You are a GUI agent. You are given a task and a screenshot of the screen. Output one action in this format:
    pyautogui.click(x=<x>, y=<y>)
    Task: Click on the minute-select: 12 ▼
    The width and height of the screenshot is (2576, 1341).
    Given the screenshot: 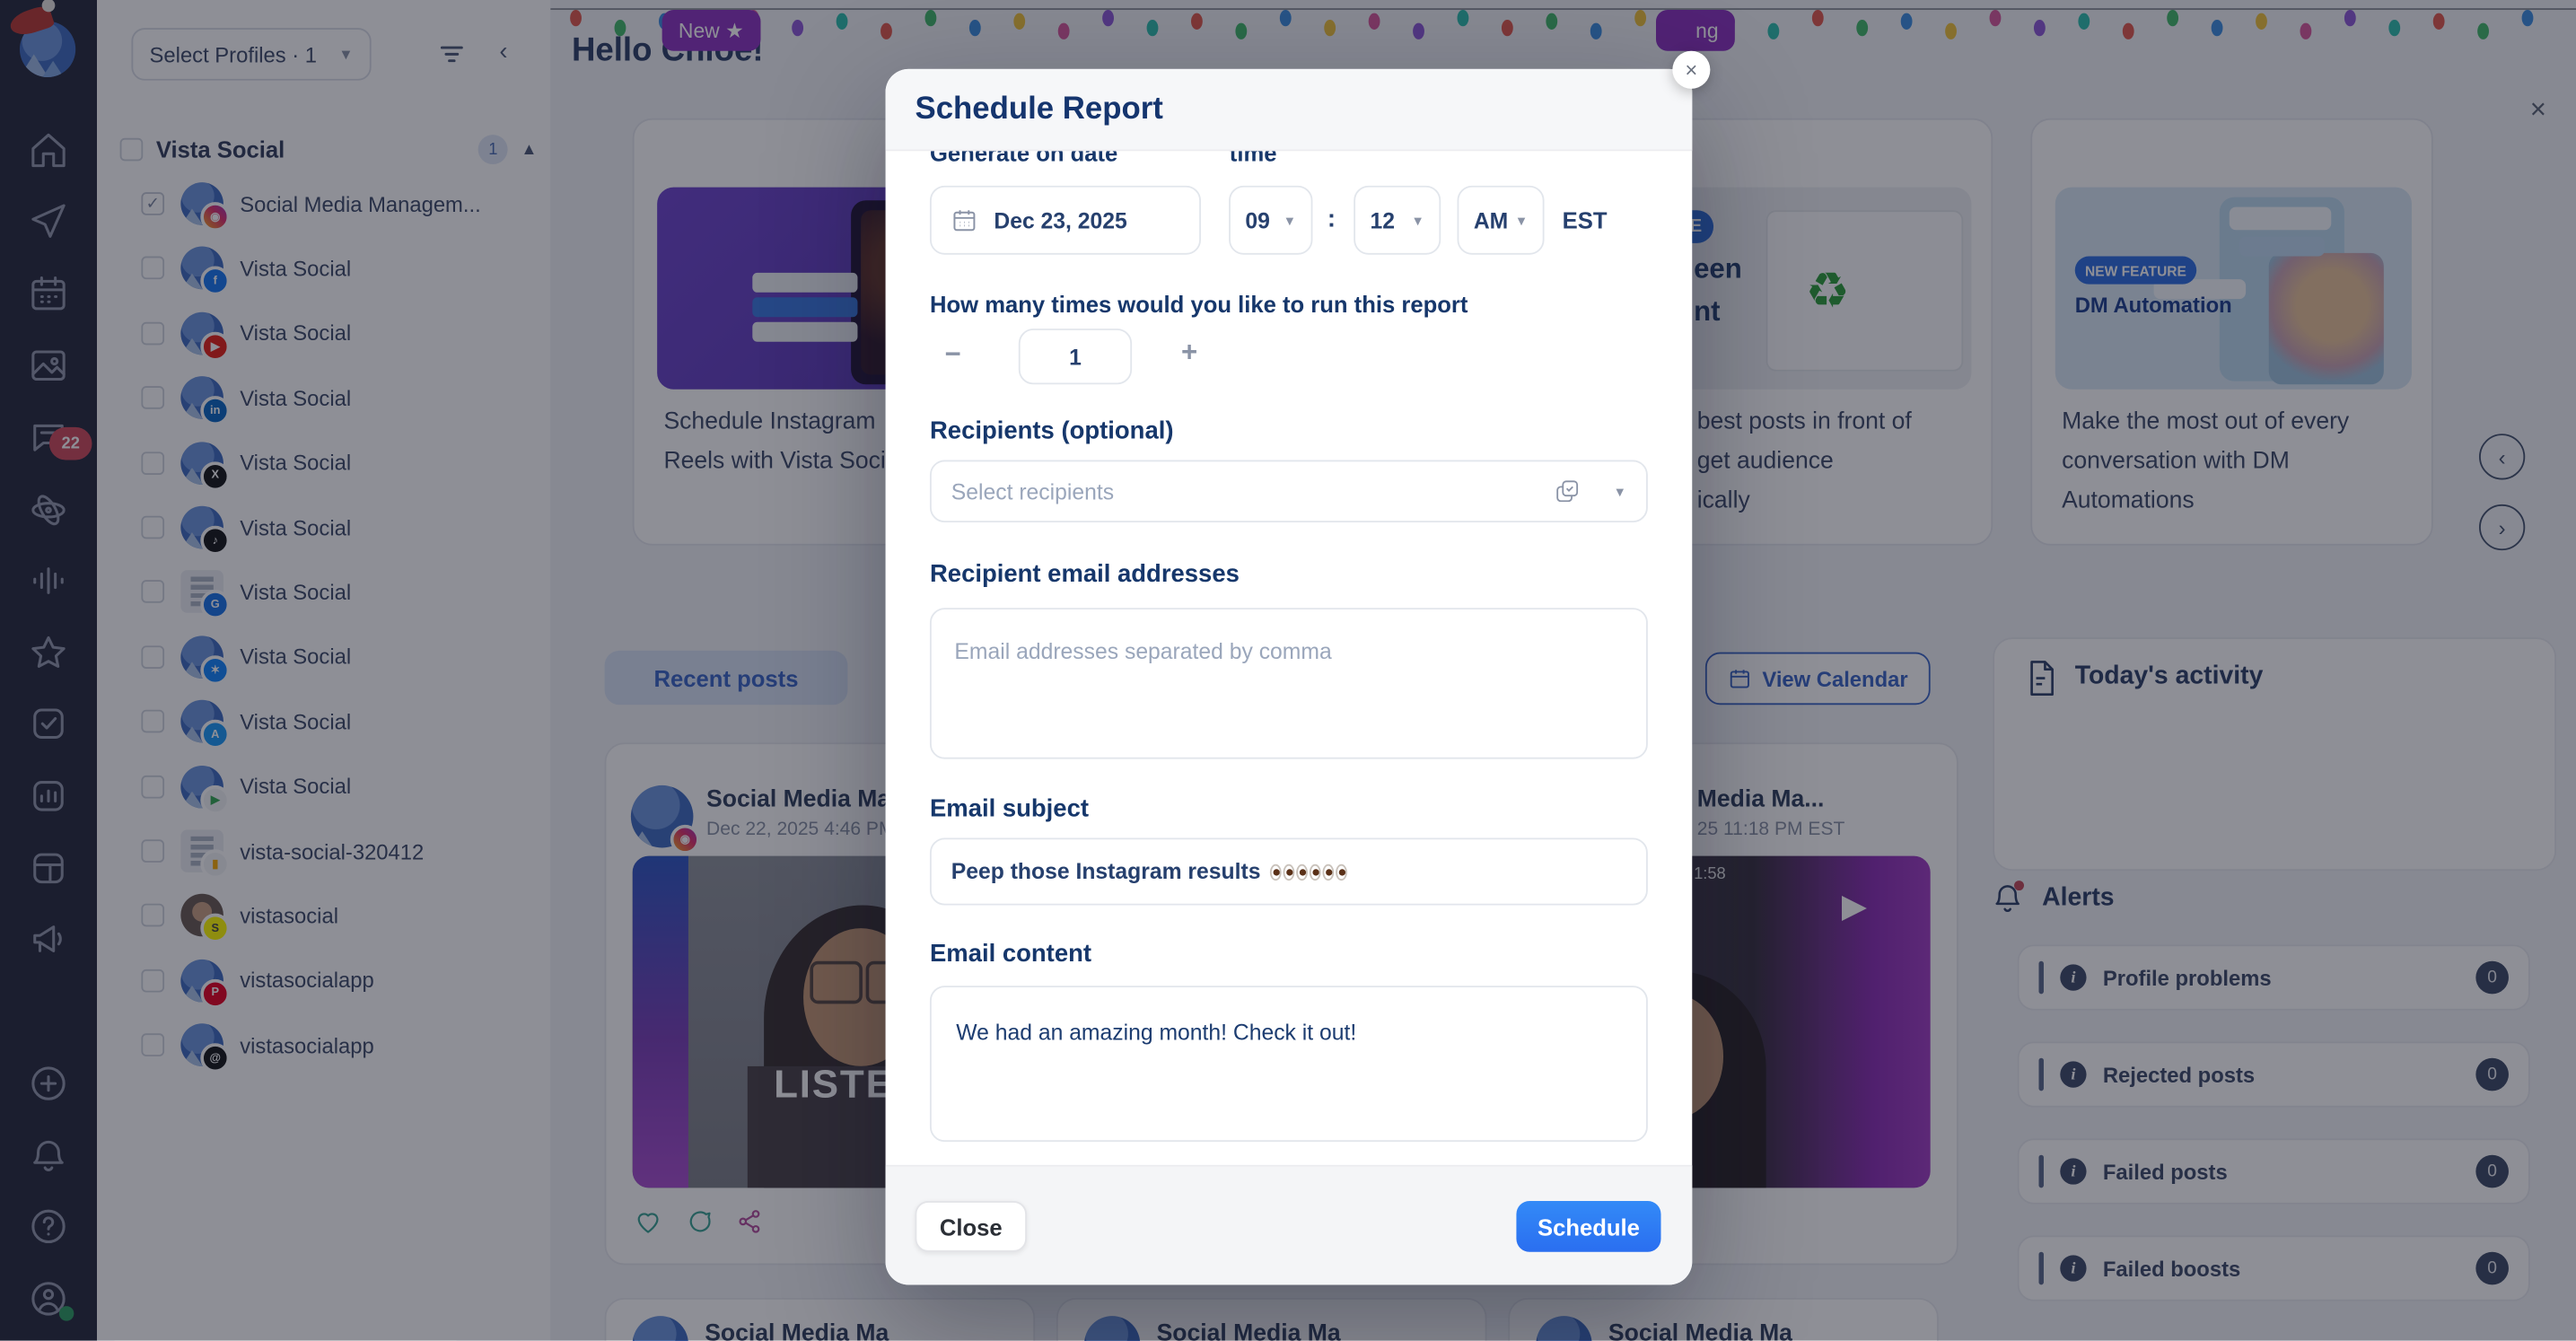 What is the action you would take?
    pyautogui.click(x=1397, y=220)
    